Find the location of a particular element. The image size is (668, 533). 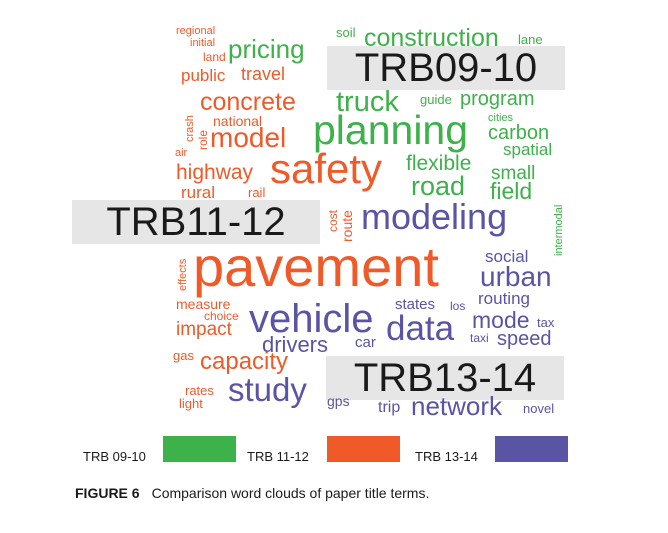

word: regional is located at coordinates (196, 31).